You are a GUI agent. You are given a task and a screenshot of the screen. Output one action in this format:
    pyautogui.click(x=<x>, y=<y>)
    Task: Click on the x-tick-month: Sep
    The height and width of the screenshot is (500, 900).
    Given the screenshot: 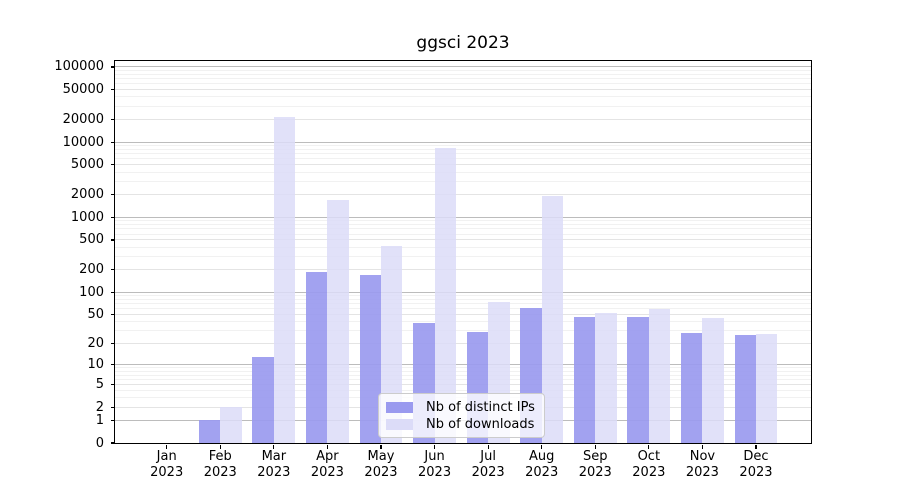 What is the action you would take?
    pyautogui.click(x=595, y=456)
    